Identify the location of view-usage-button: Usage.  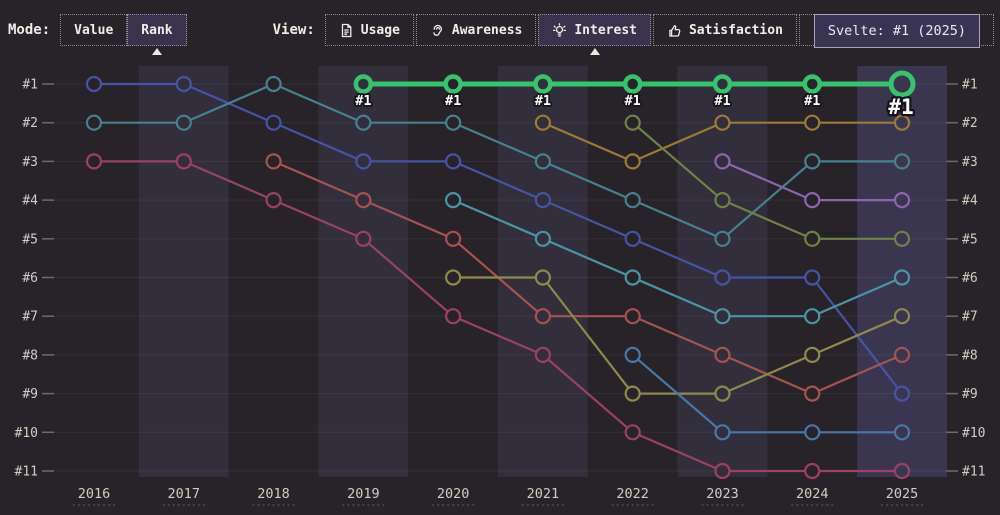
(369, 30).